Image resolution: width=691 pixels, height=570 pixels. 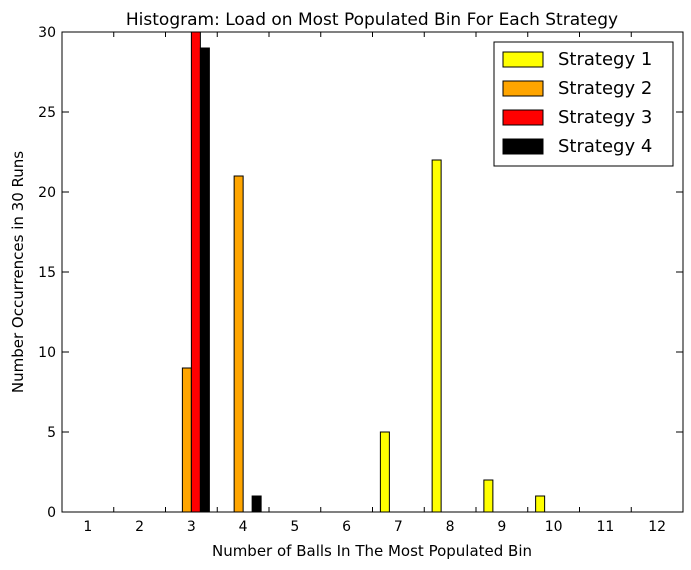 I want to click on x-tick-label: 7, so click(x=398, y=527).